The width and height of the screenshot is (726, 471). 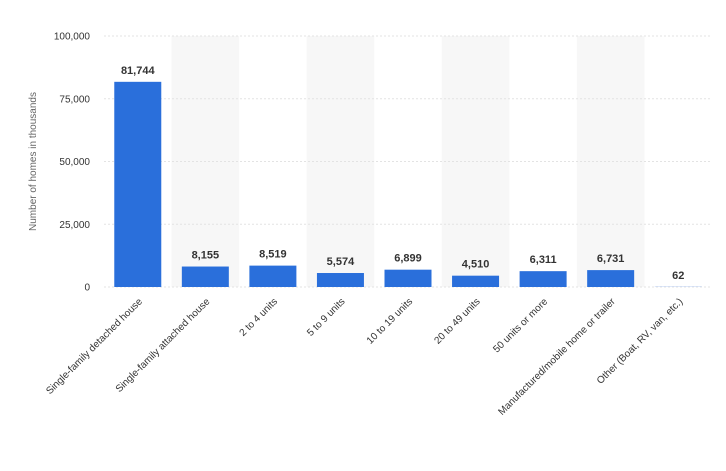 I want to click on x-tick-label: 2 to 4 units, so click(x=259, y=317).